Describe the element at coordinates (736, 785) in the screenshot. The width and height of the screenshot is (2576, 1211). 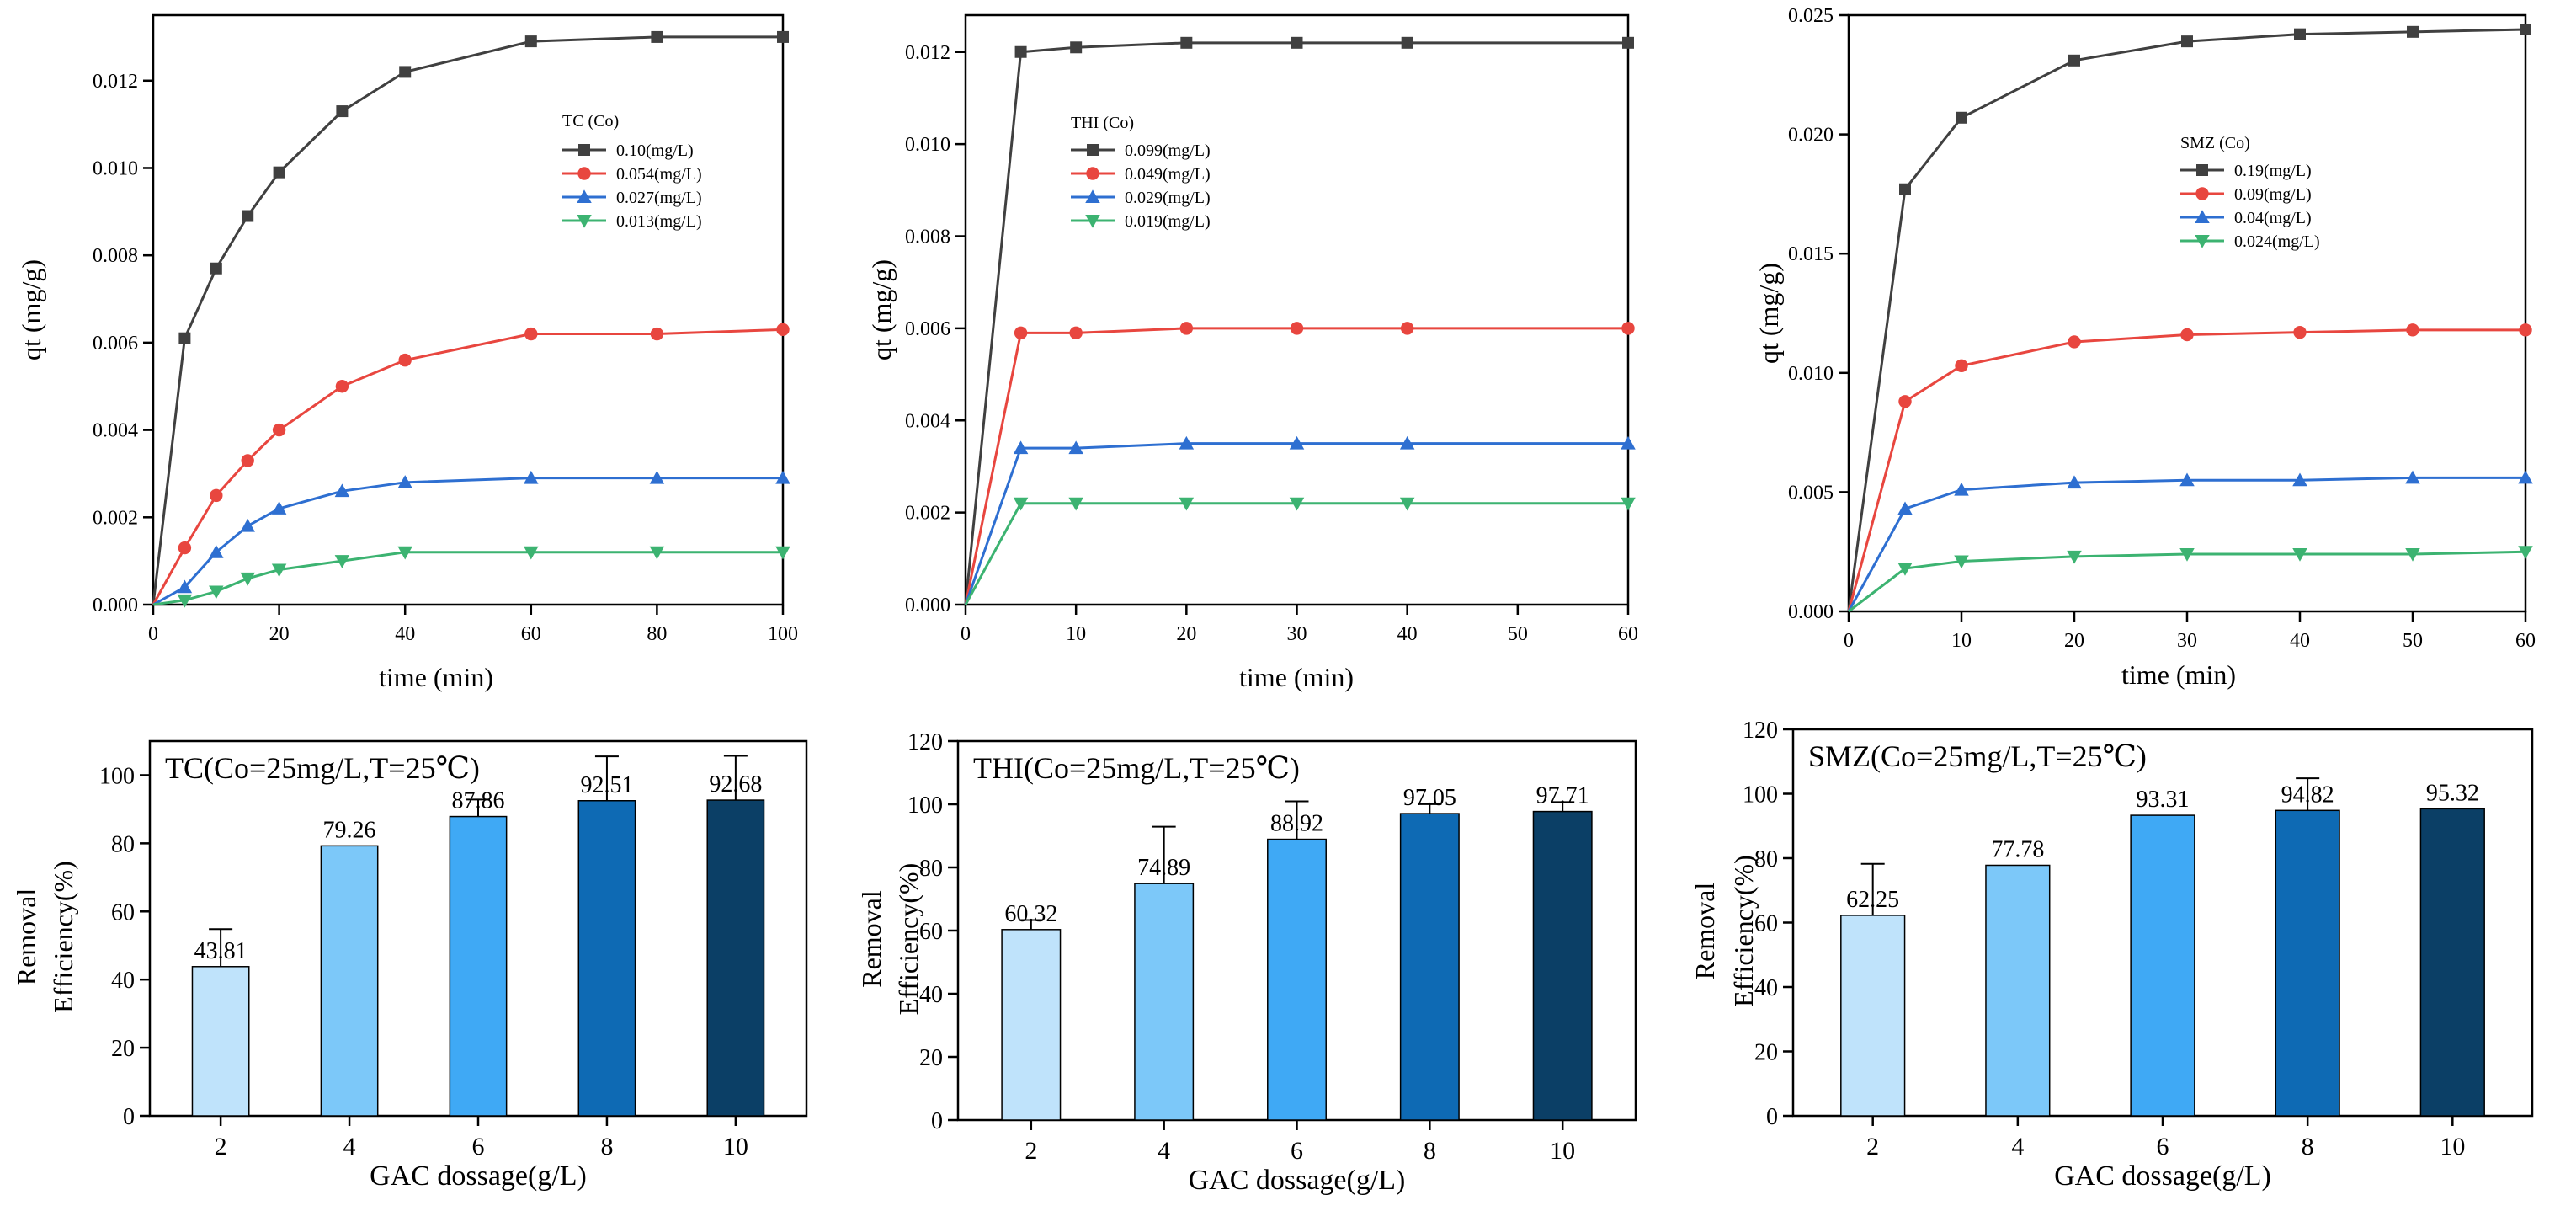
I see `data-label: 92.68` at that location.